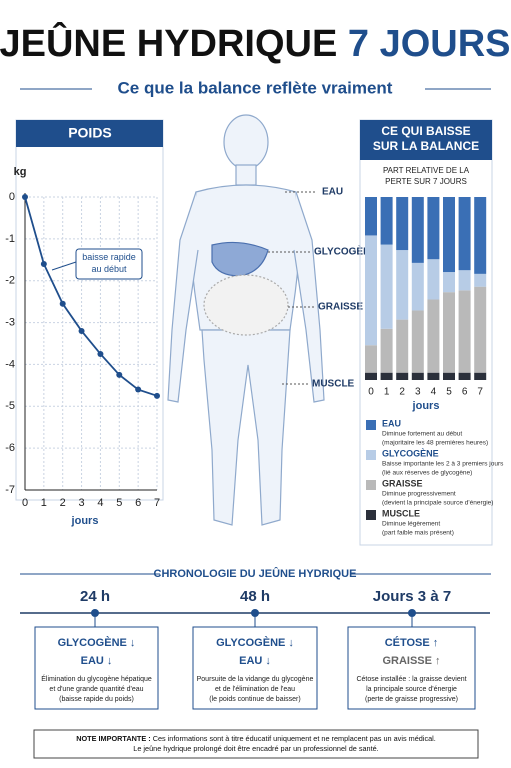  Describe the element at coordinates (96, 689) in the screenshot. I see `timeline-text: et d'une grande quantité d'eau` at that location.